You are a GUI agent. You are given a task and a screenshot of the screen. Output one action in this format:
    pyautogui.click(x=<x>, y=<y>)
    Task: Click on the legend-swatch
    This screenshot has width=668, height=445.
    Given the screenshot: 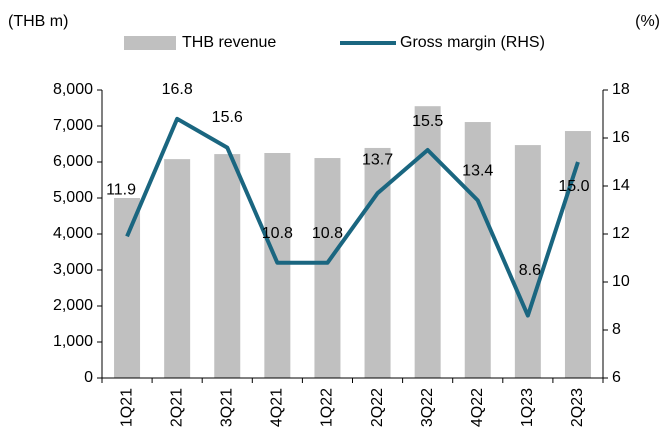 What is the action you would take?
    pyautogui.click(x=150, y=43)
    